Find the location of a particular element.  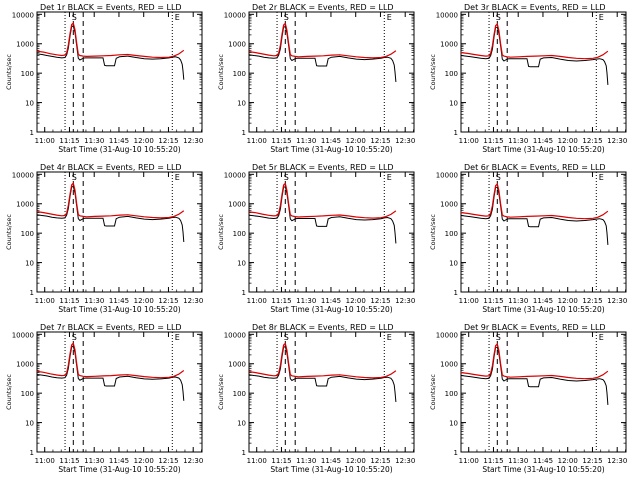

panel-title: Det 3r BLACK = Events, RED = LLD is located at coordinates (535, 7).